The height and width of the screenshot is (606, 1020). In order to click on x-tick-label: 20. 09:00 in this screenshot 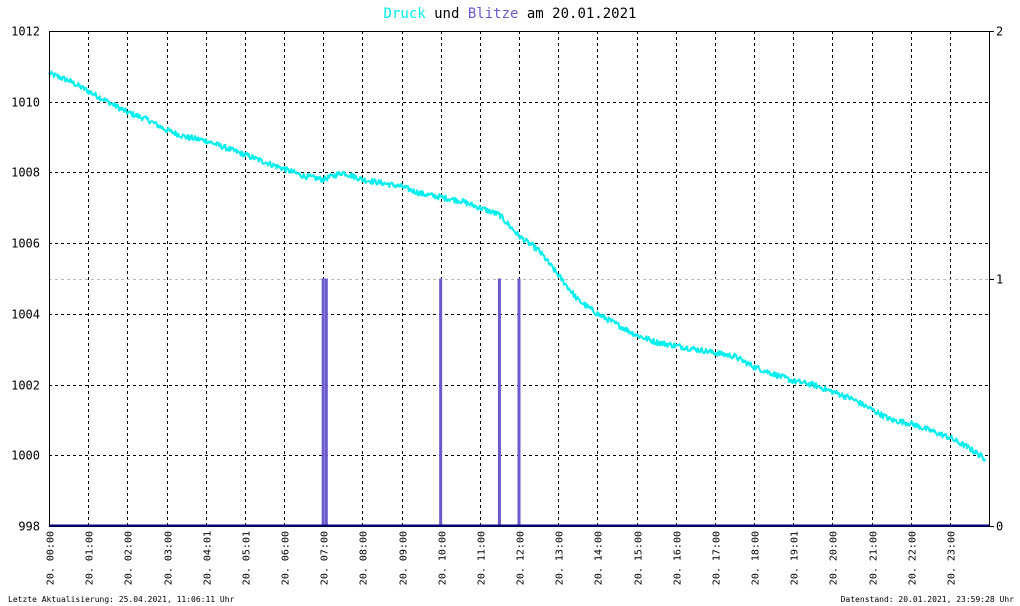, I will do `click(404, 558)`.